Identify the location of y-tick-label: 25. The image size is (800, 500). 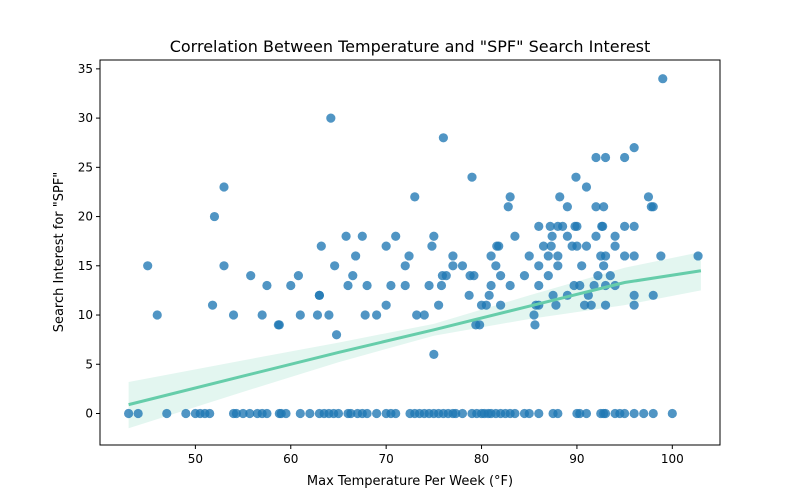
(85, 167).